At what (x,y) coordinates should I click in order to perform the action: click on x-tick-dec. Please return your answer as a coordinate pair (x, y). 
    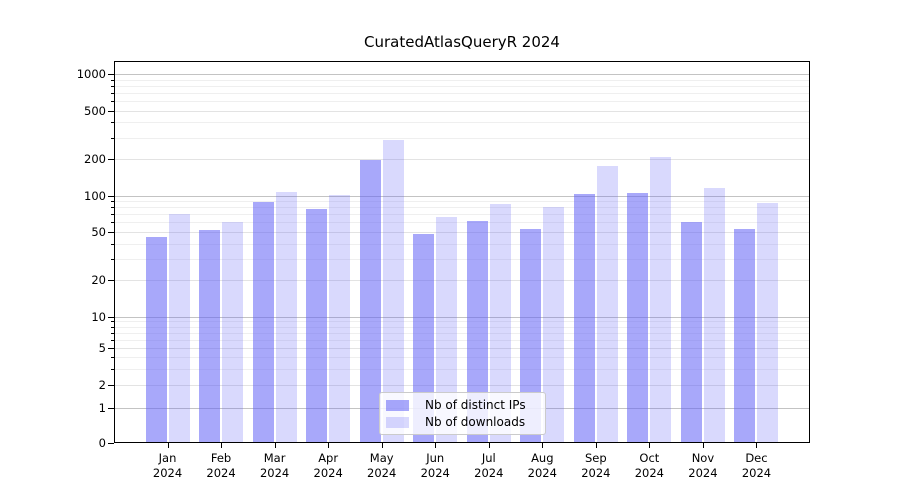
    Looking at the image, I should click on (757, 445).